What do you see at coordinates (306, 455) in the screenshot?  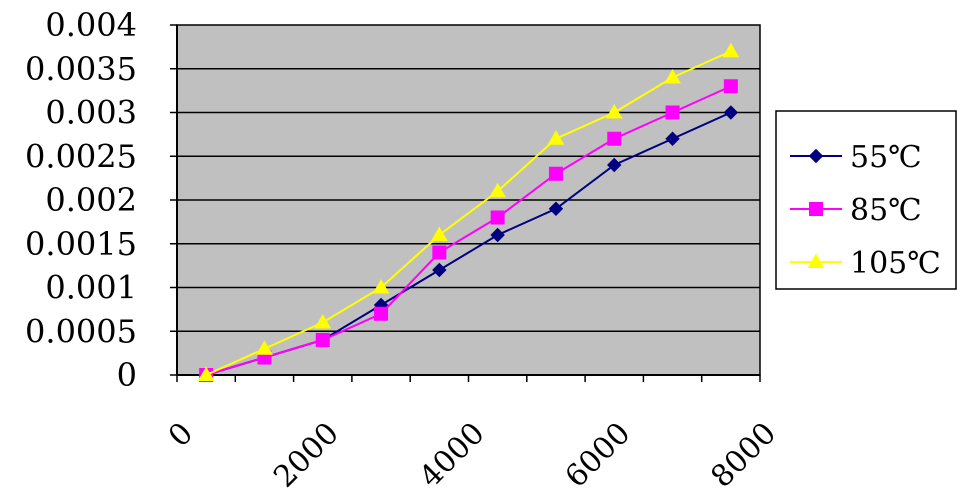 I see `x-tick-label: 2000` at bounding box center [306, 455].